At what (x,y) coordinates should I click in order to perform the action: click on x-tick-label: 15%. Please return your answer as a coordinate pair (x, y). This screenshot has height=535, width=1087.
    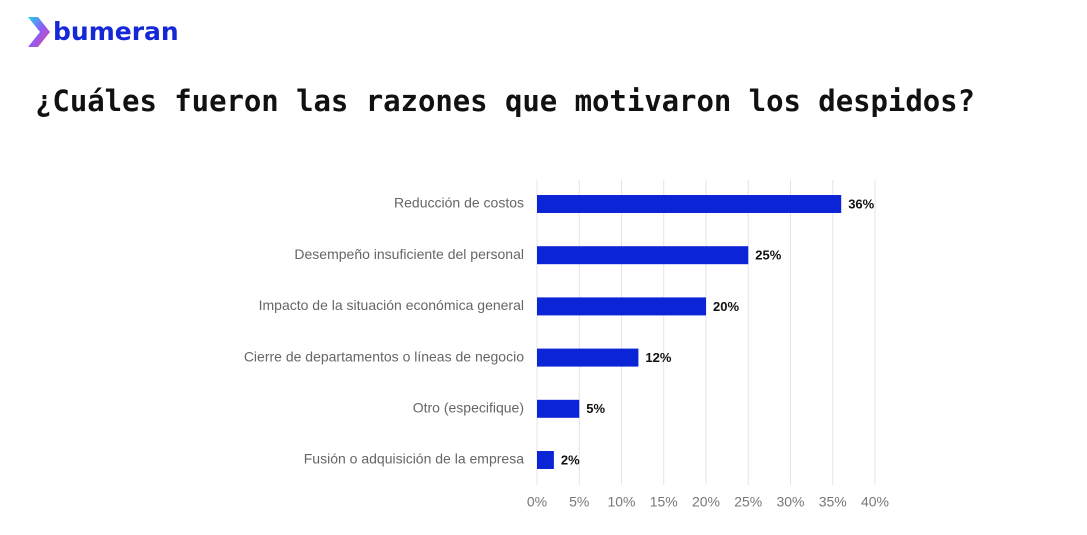
    Looking at the image, I should click on (664, 502).